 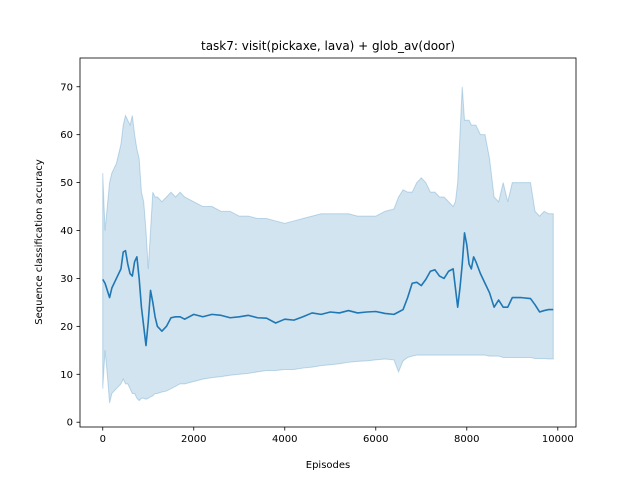 What do you see at coordinates (375, 439) in the screenshot?
I see `x-tick-label: 6000` at bounding box center [375, 439].